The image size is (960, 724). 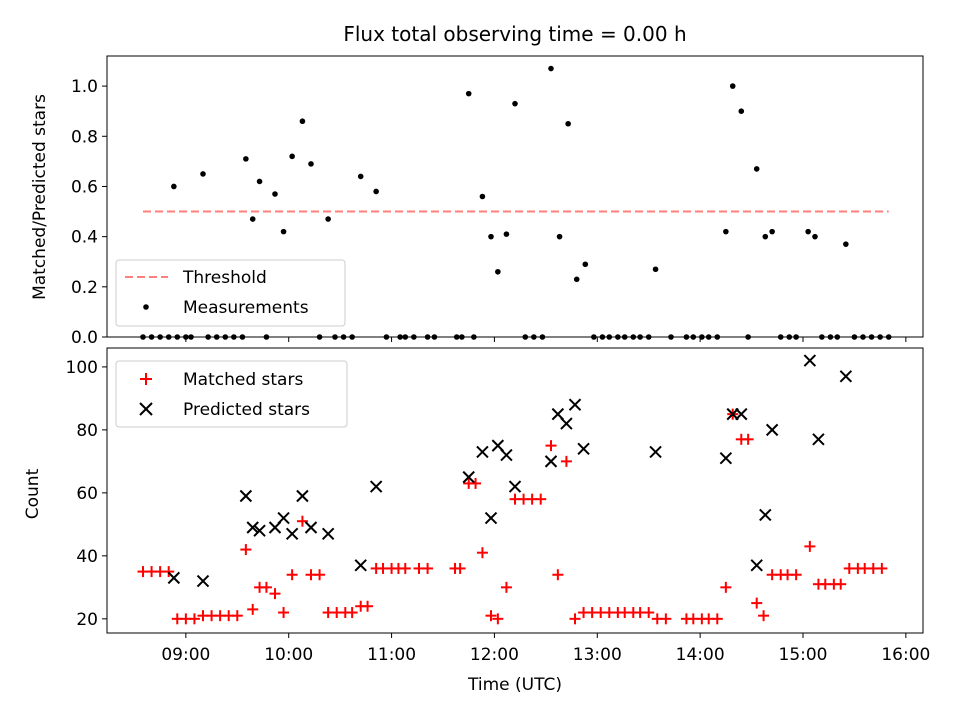 I want to click on x-tick-label: 10:00, so click(x=288, y=655).